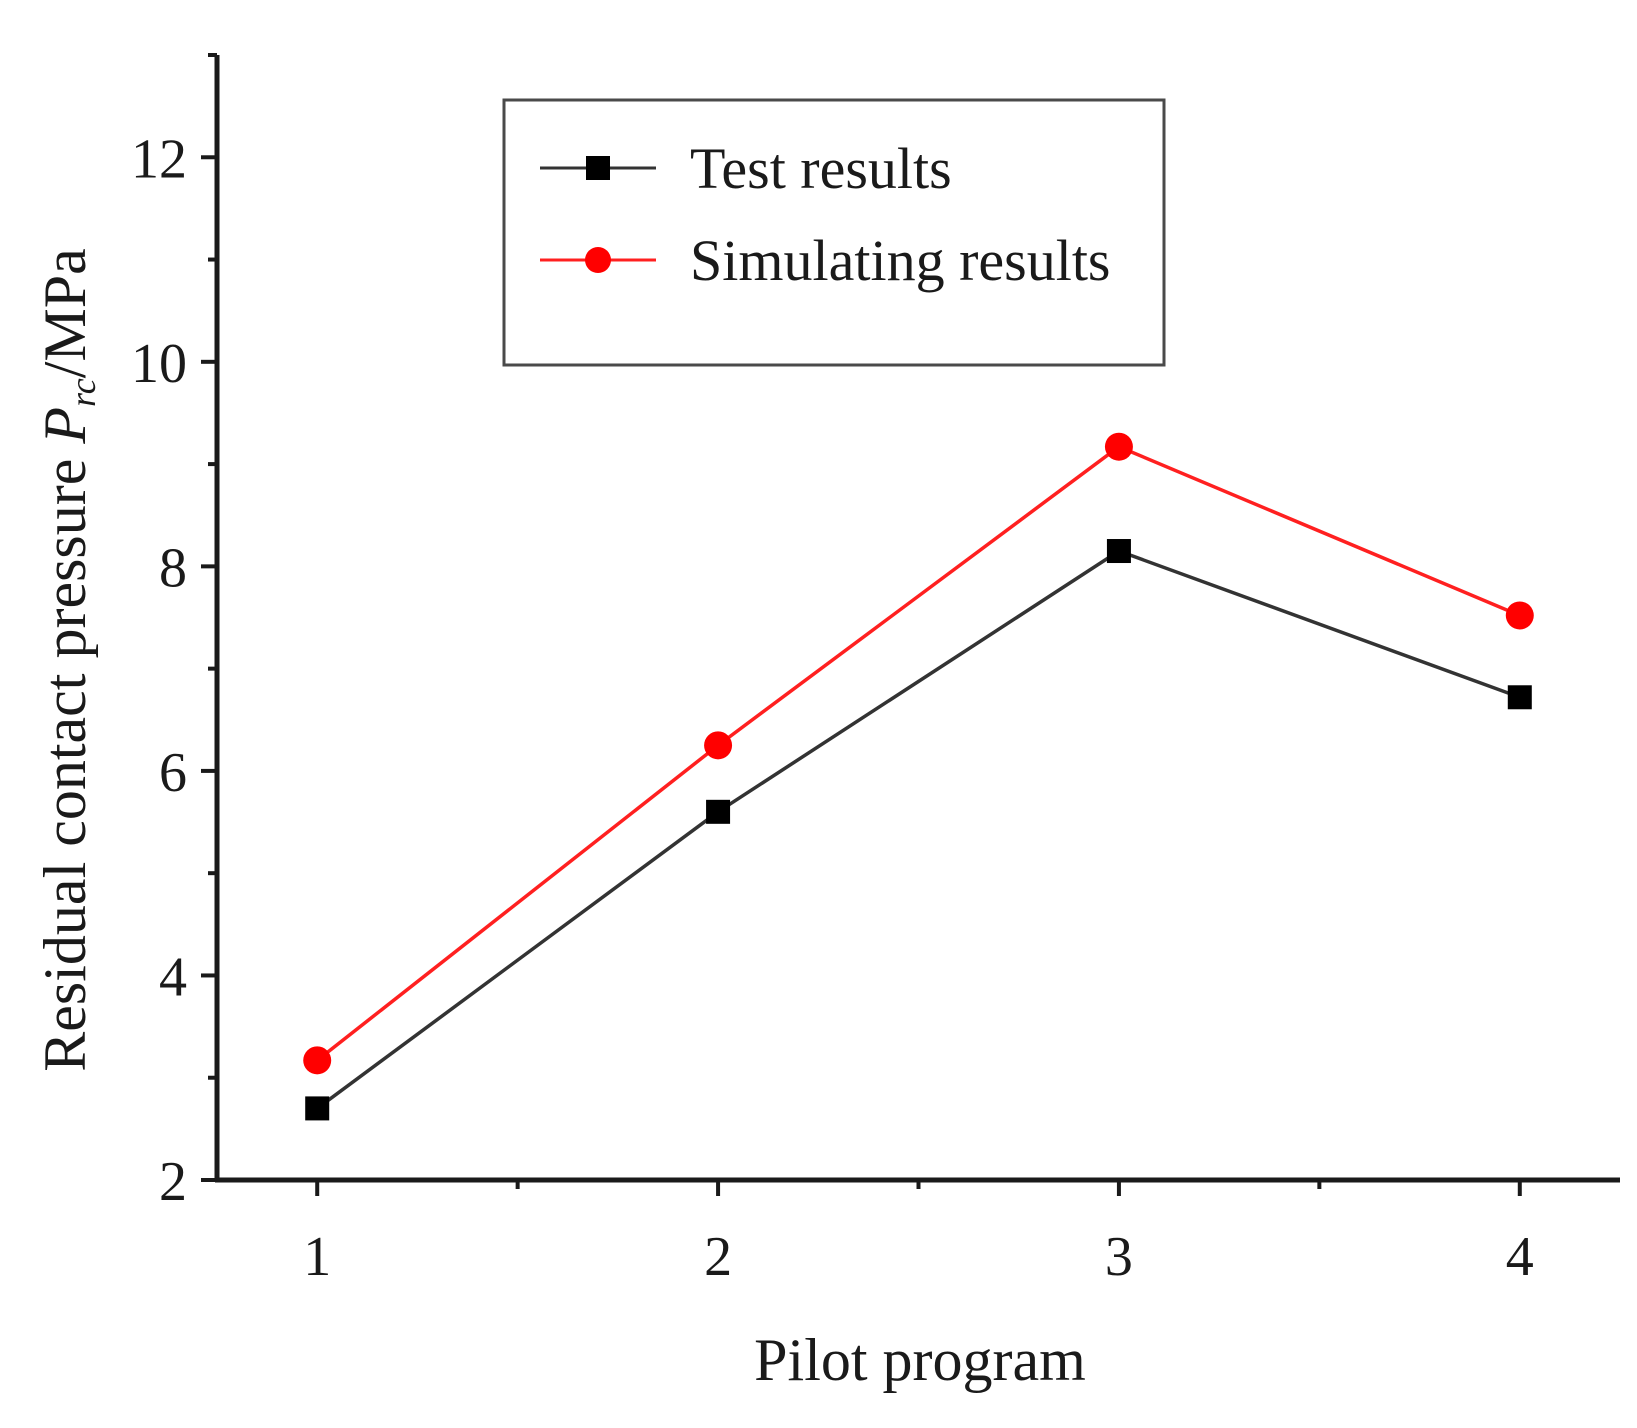  I want to click on y-axis-title-symbol: P, so click(65, 426).